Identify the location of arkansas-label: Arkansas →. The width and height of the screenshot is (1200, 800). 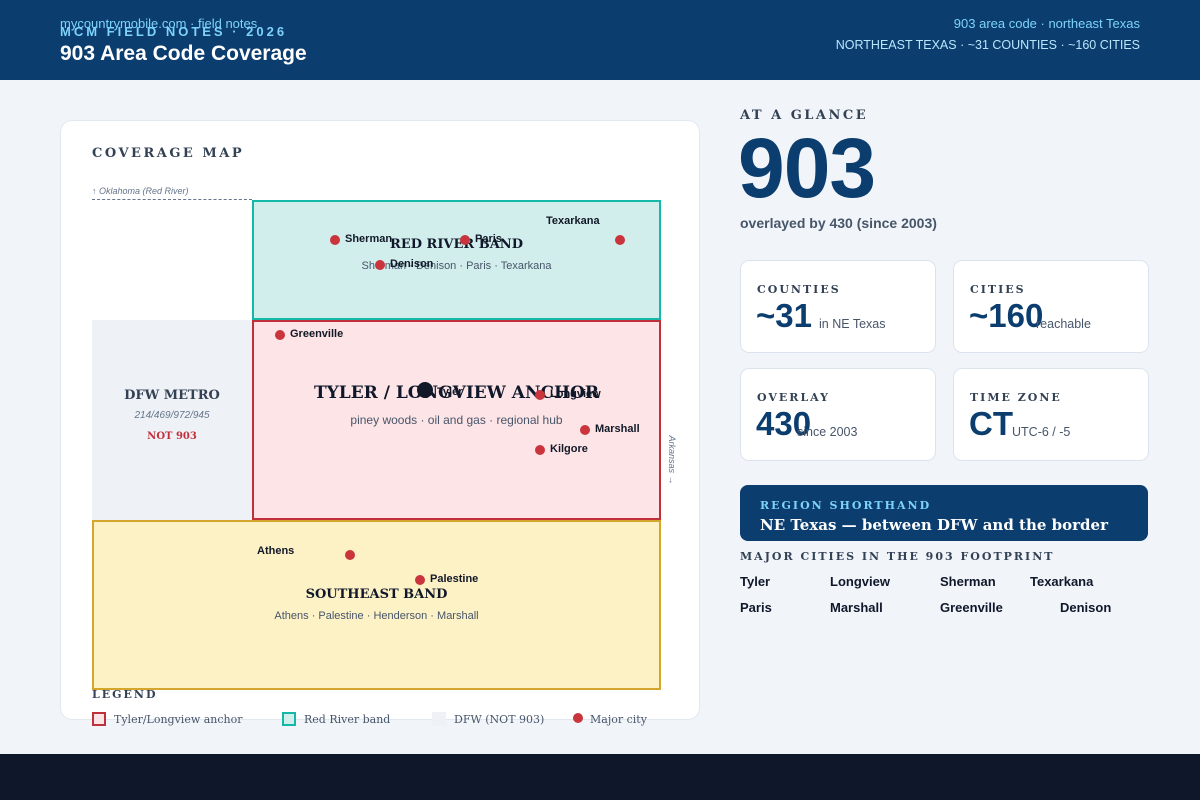
(672, 460).